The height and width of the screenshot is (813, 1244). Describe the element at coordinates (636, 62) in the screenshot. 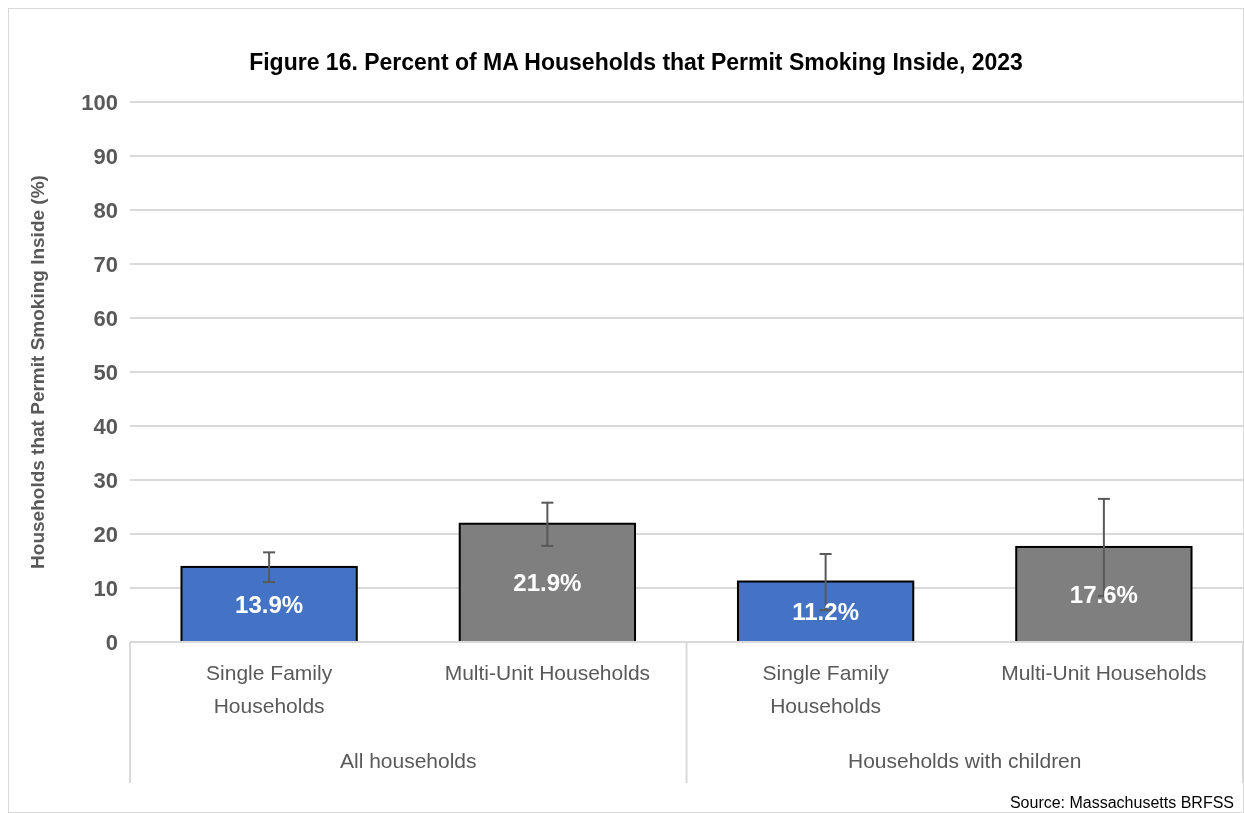

I see `chart-title: Figure 16. Percent of MA Households that Permit Smoking Inside, 2023` at that location.